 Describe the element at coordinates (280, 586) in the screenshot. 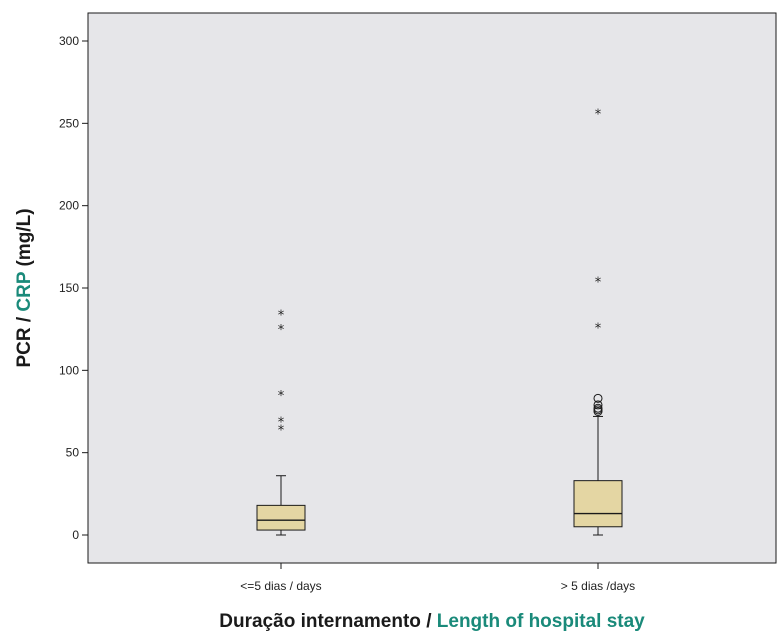

I see `x-tick-label: <=5 dias / days` at that location.